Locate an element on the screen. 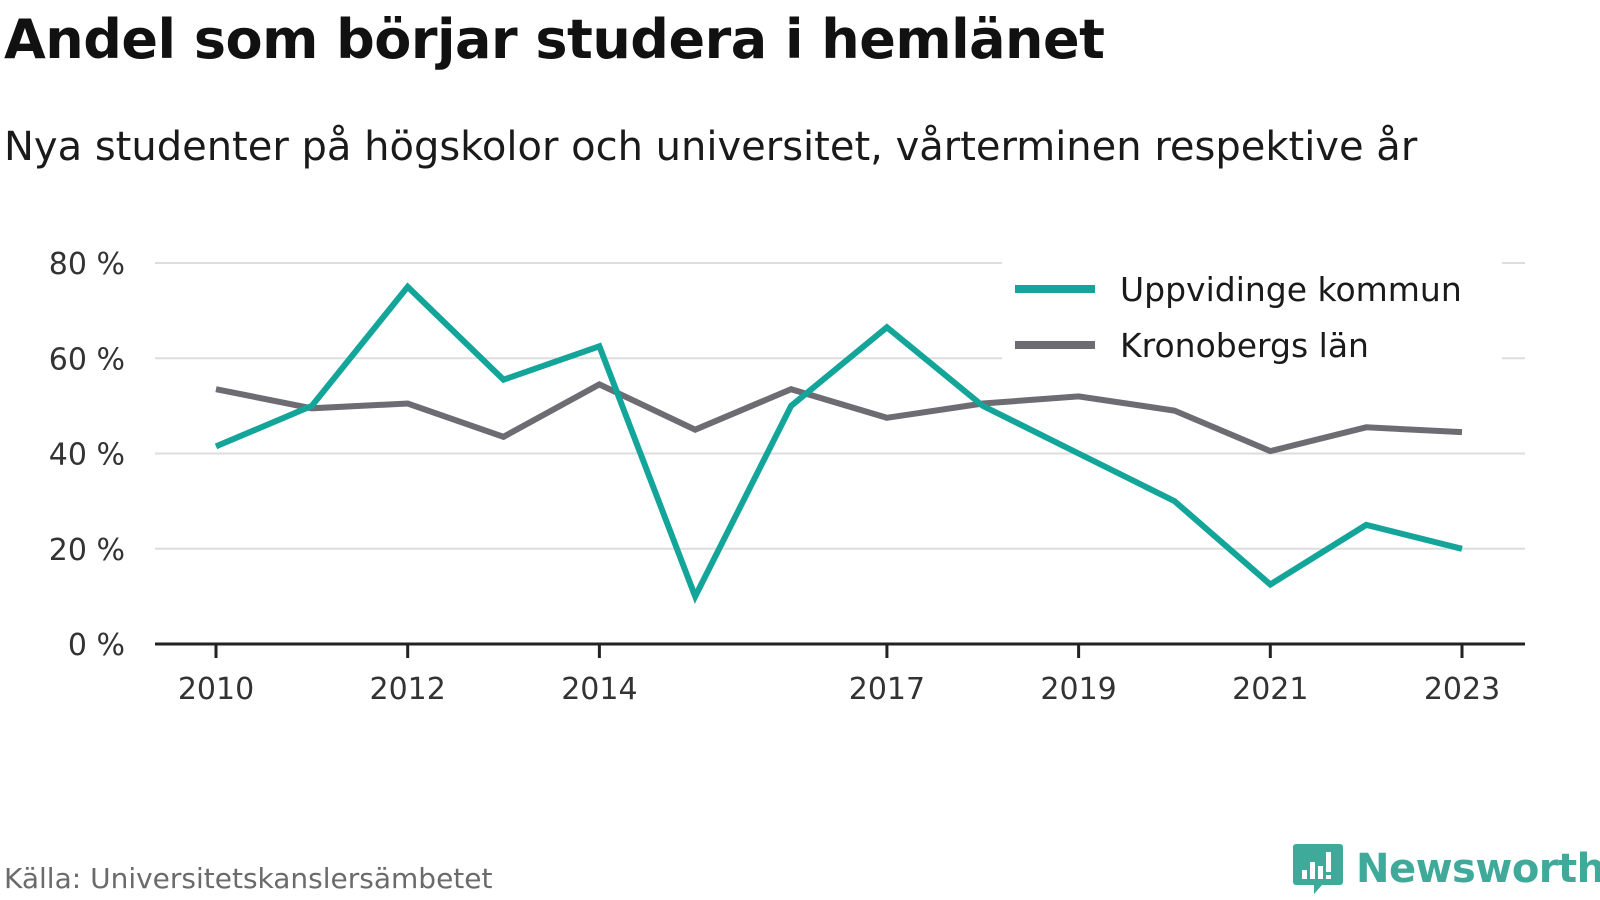 The width and height of the screenshot is (1600, 900). y-tick-label: 20 % is located at coordinates (87, 550).